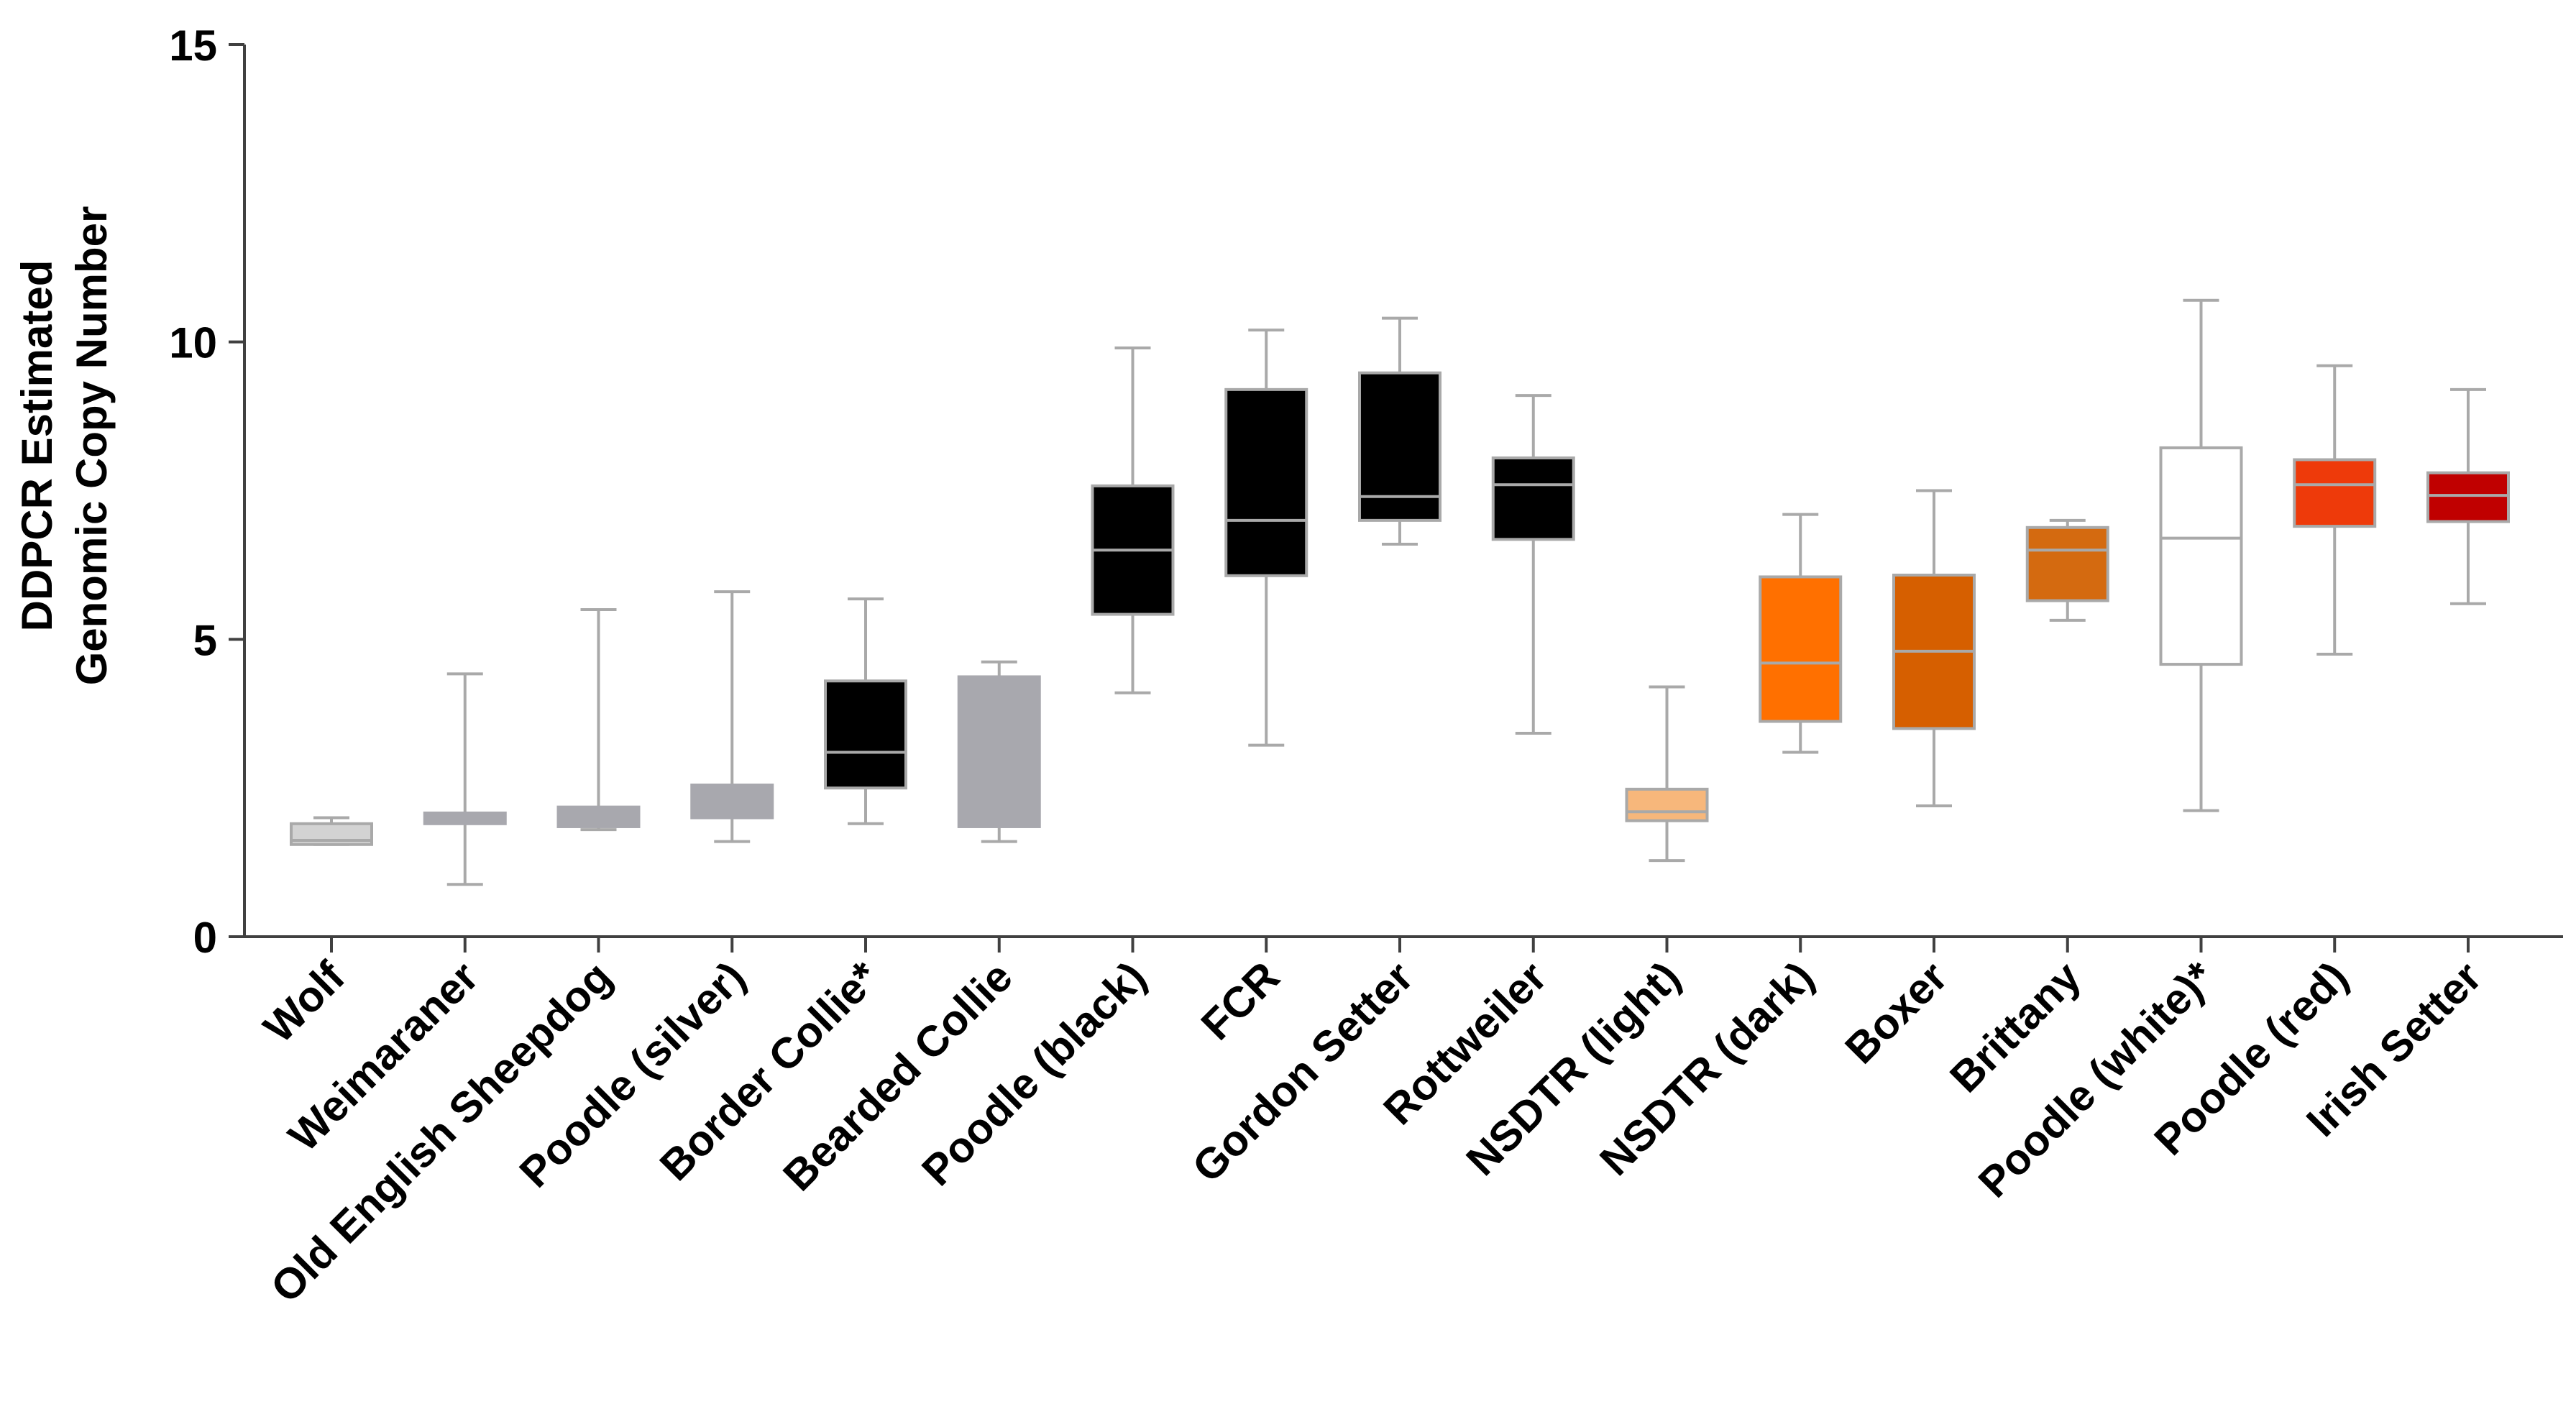  Describe the element at coordinates (732, 802) in the screenshot. I see `iqr-box-poodle-silver` at that location.